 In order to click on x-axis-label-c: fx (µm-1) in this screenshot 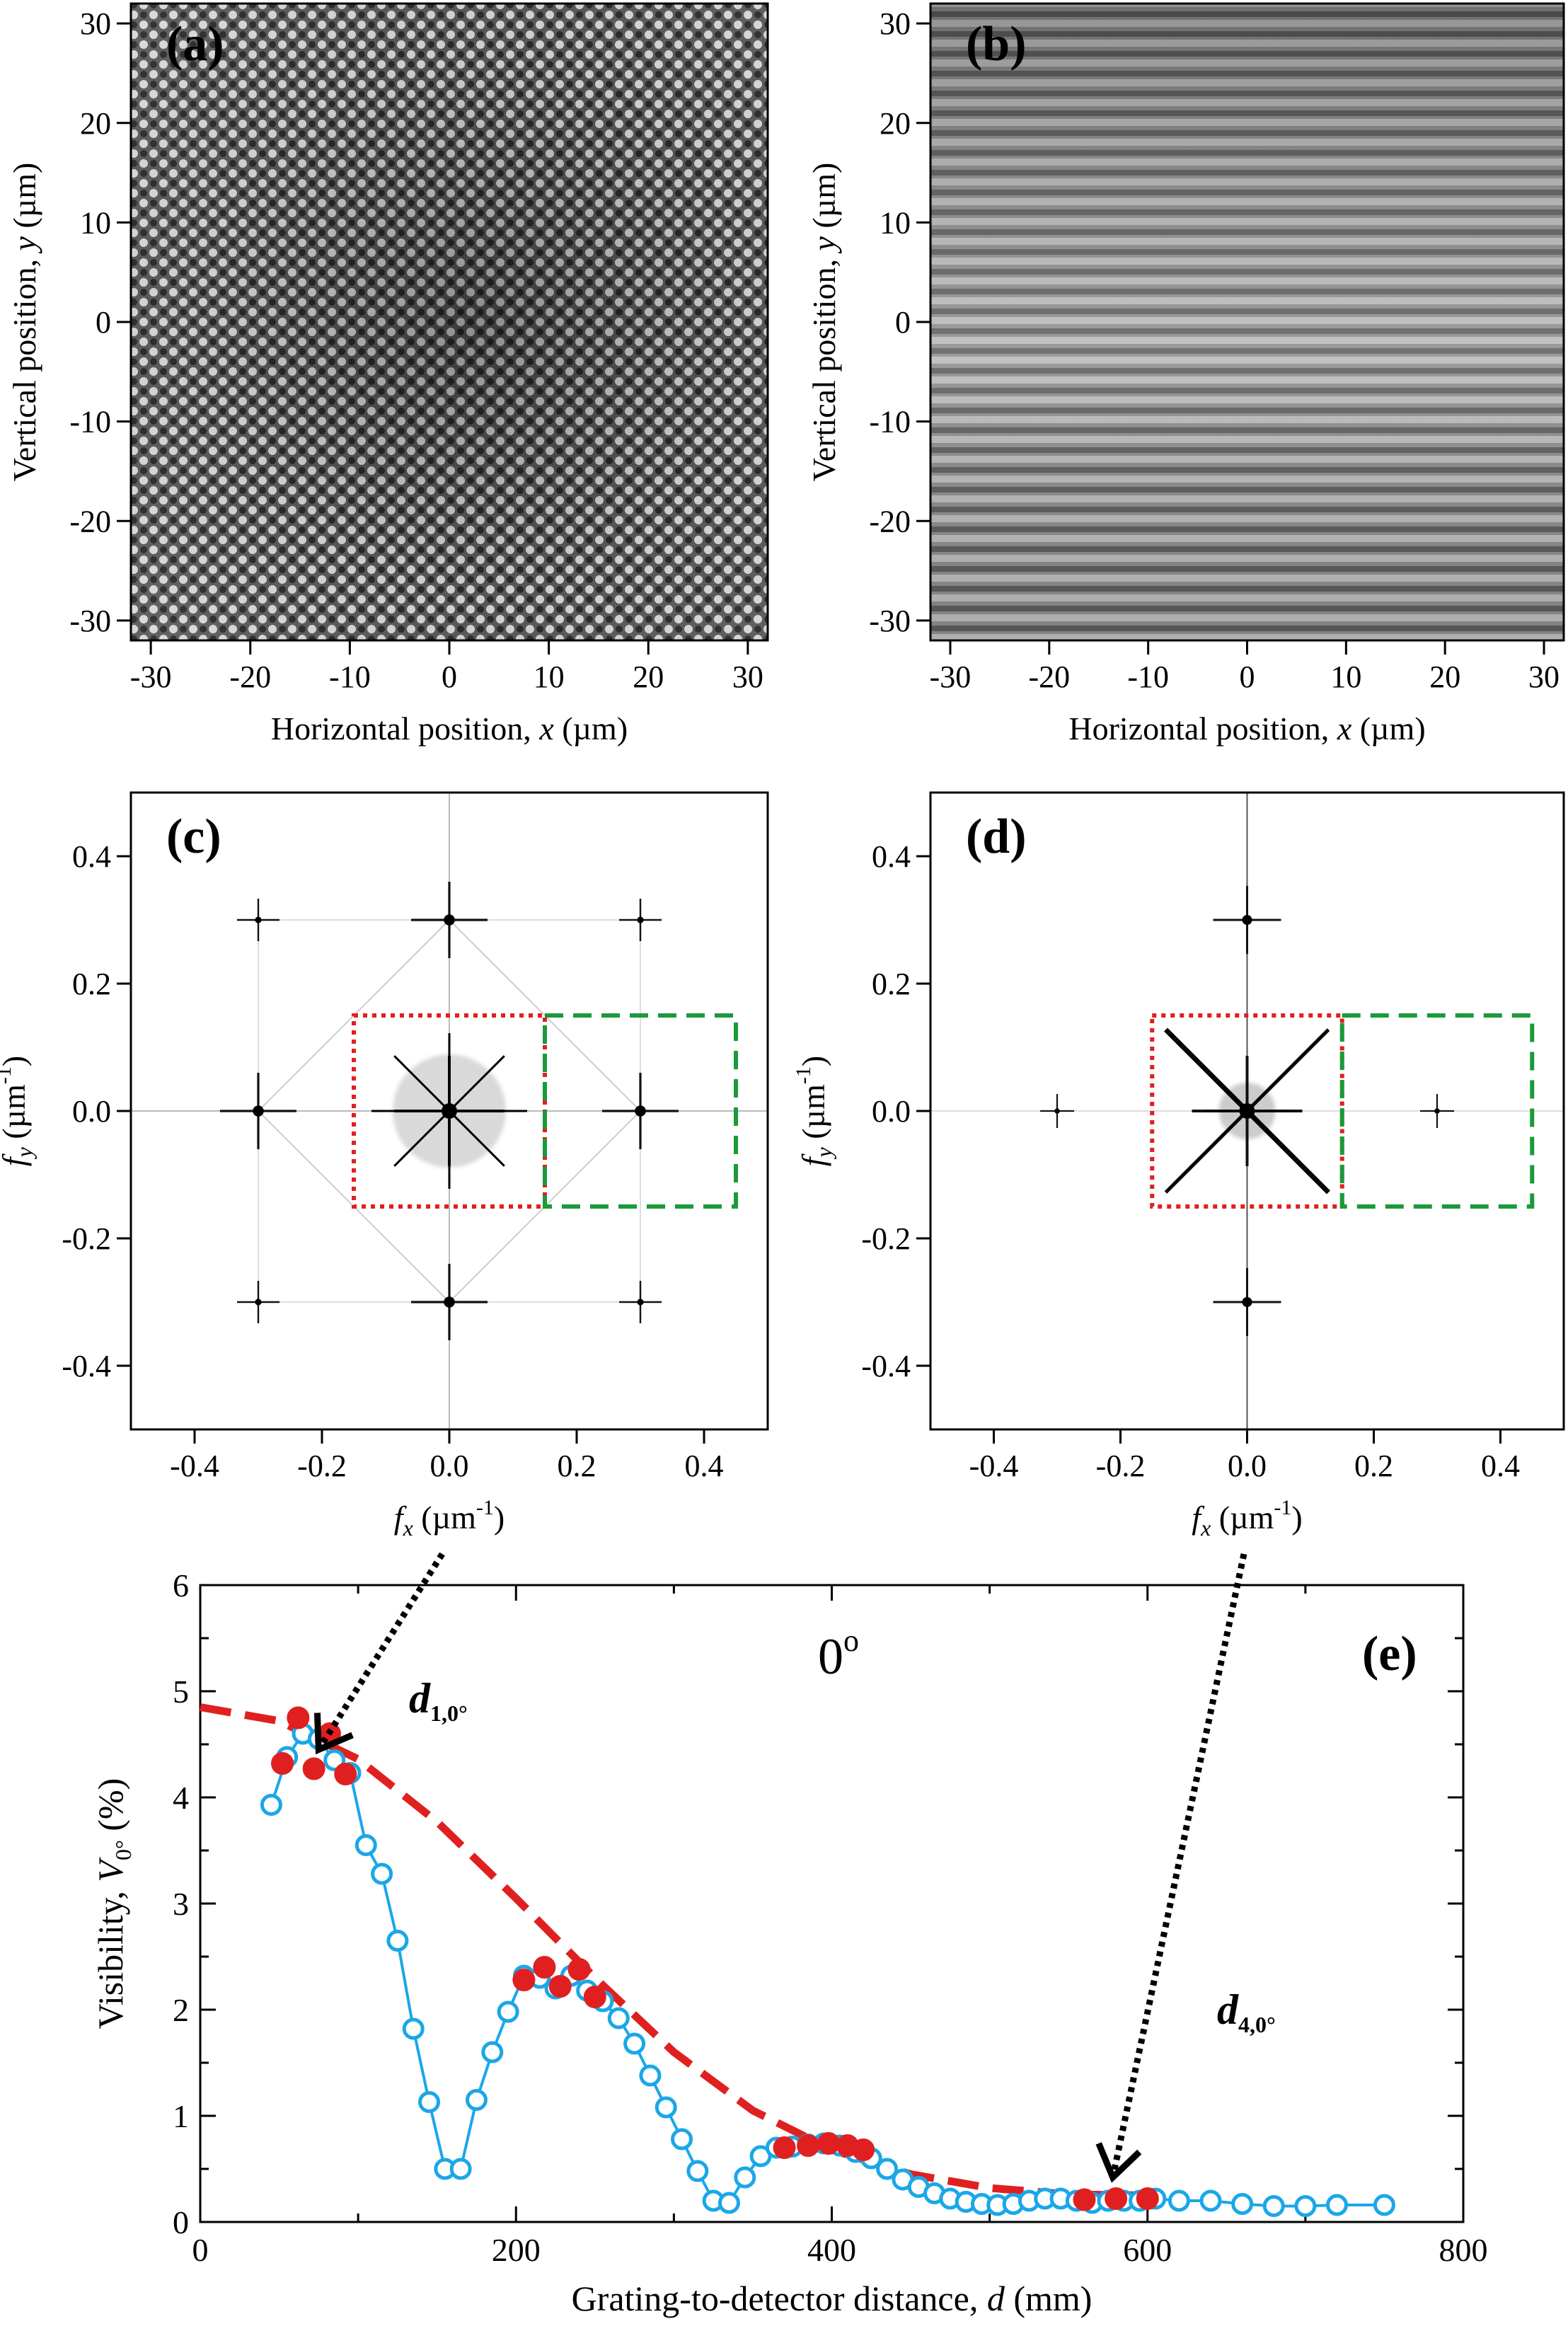, I will do `click(449, 1518)`.